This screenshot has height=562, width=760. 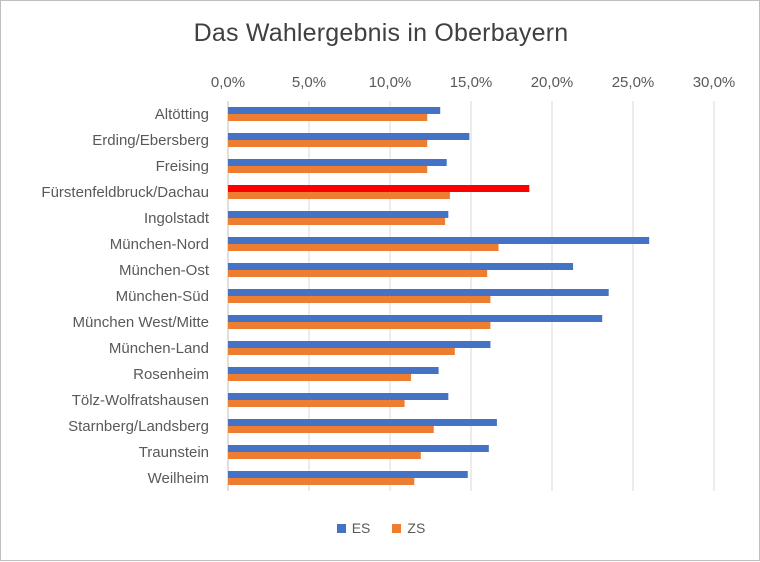 I want to click on category-label: Starnberg/Landsberg, so click(x=138, y=426).